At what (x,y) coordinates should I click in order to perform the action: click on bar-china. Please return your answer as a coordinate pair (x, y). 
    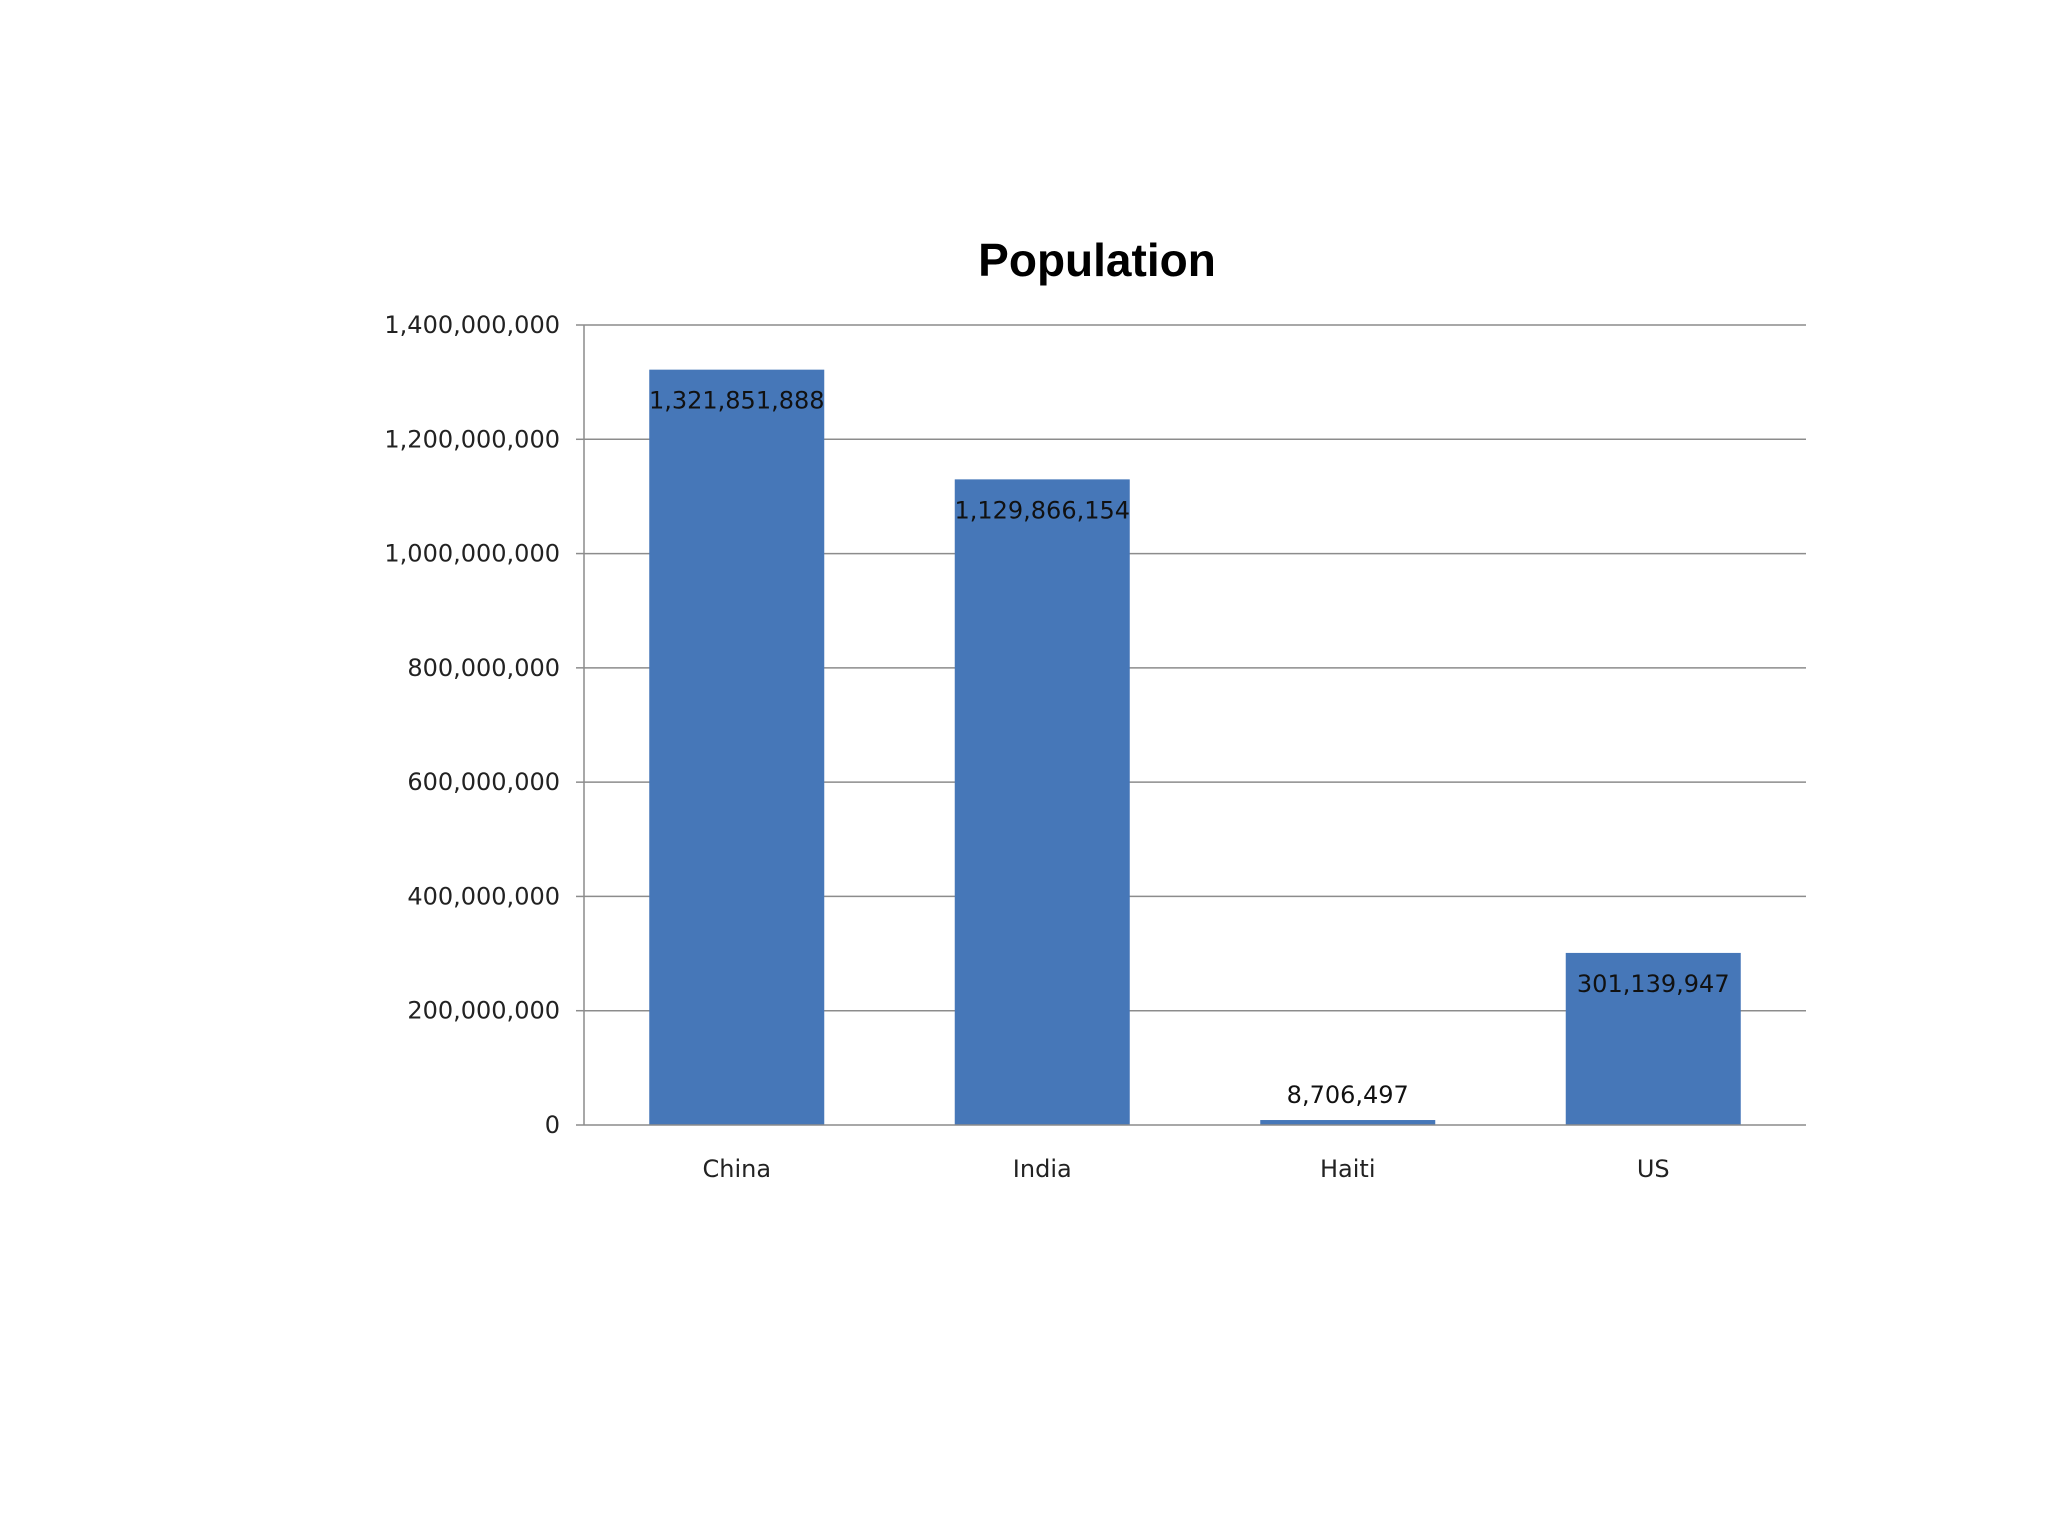
    Looking at the image, I should click on (737, 747).